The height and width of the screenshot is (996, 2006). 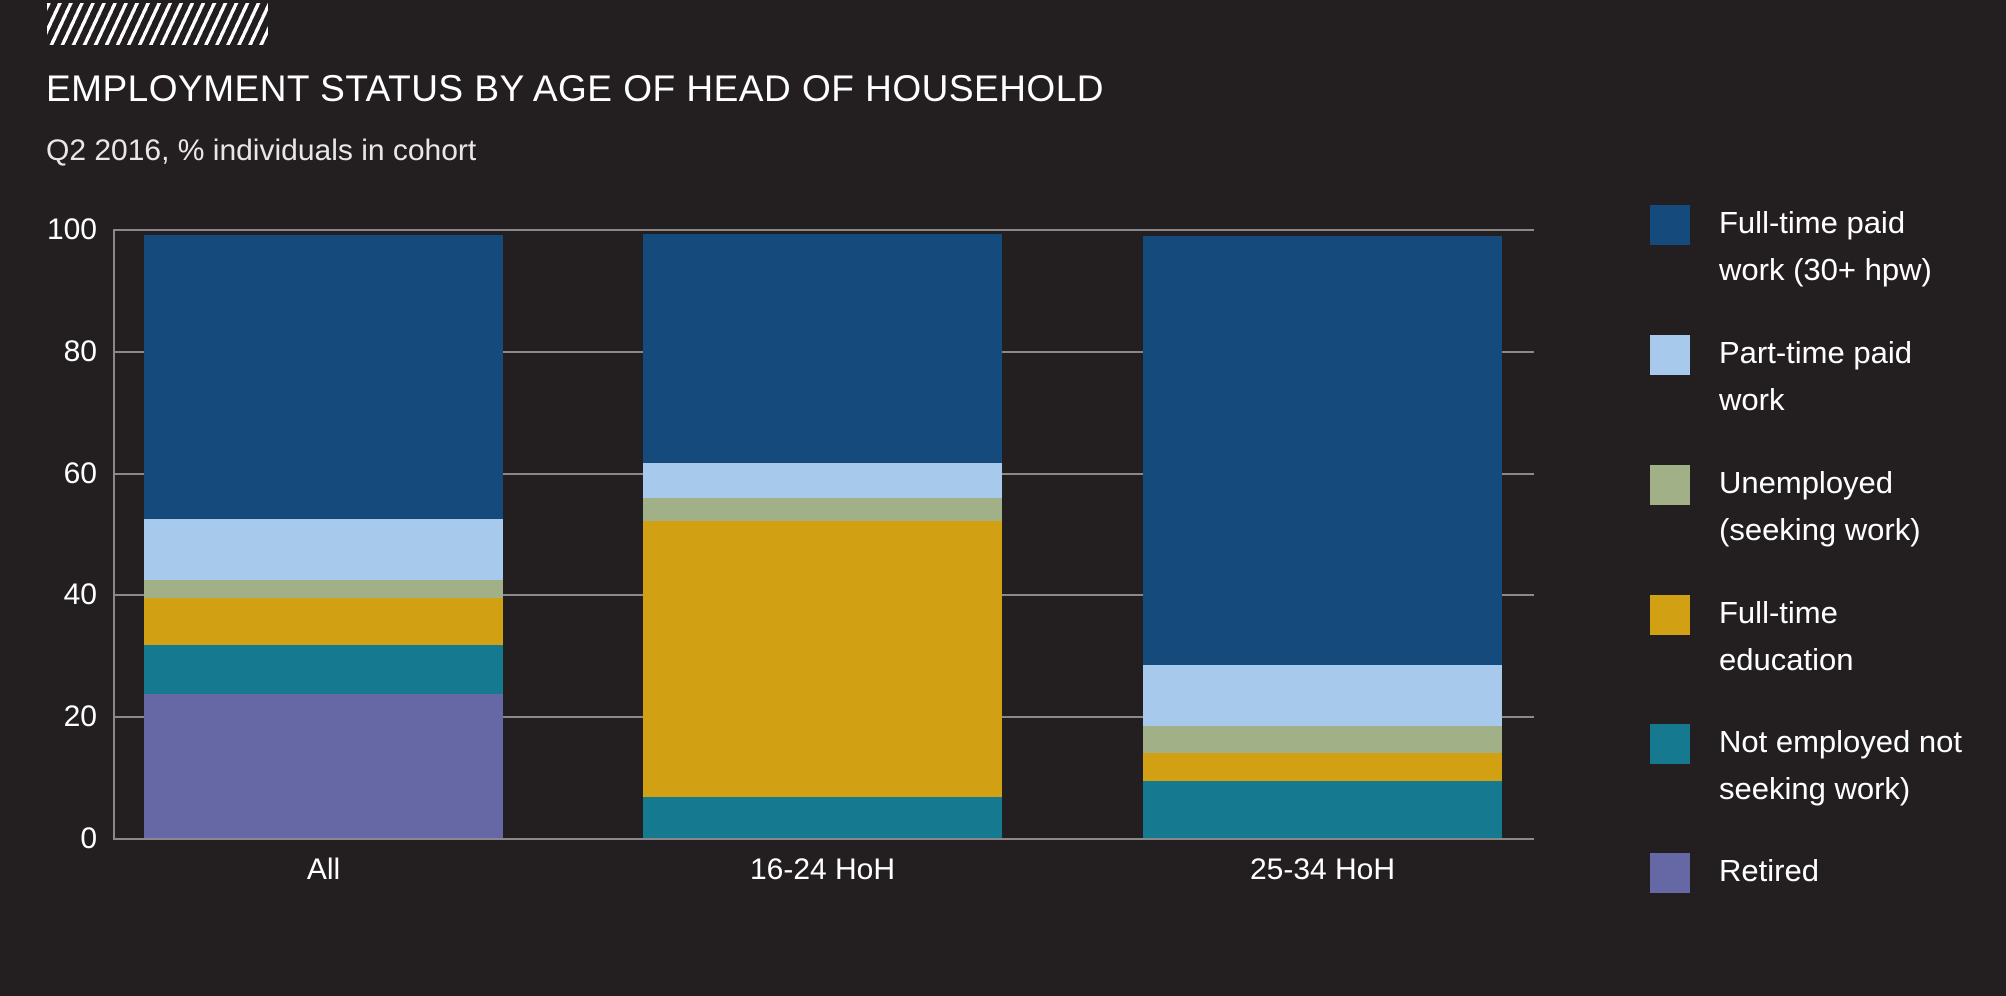 I want to click on legend-label-line: (seeking work), so click(x=1820, y=529).